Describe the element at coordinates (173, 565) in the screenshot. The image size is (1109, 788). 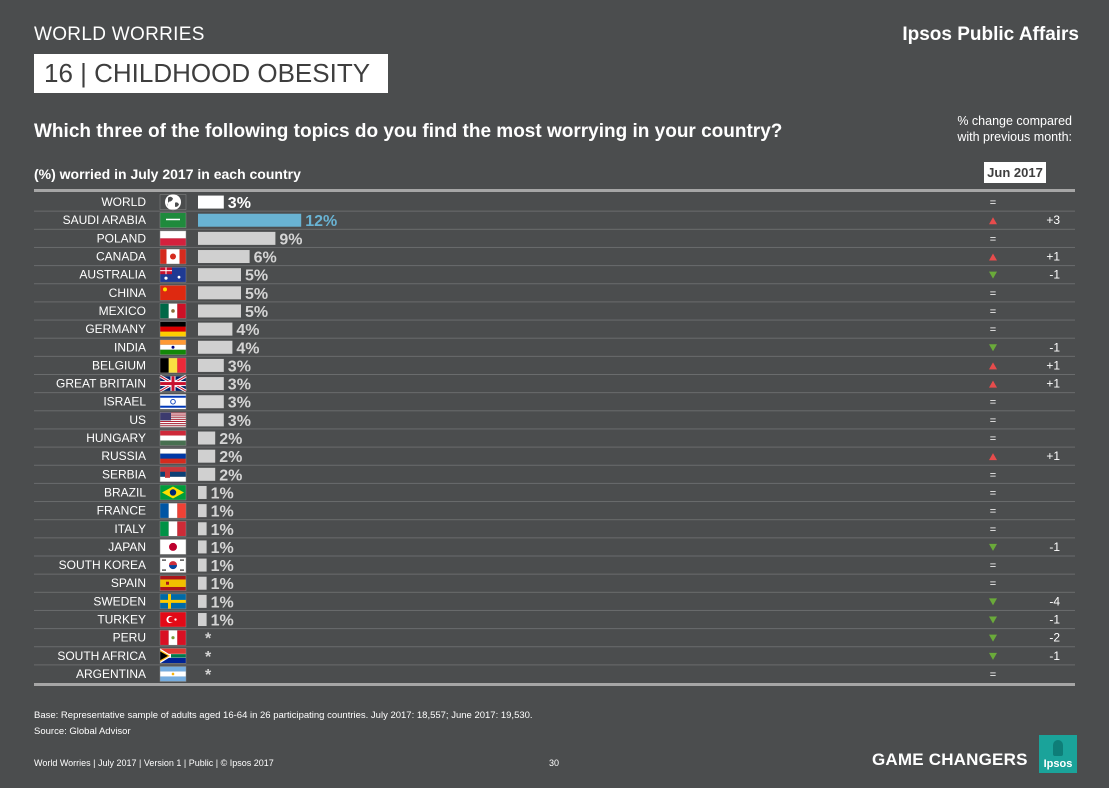
I see `south-korea-flag` at that location.